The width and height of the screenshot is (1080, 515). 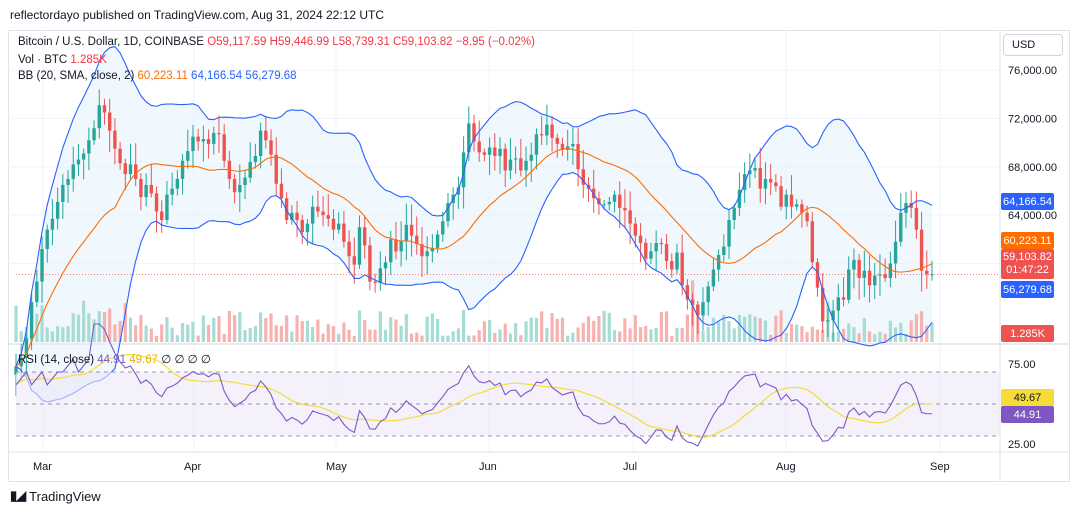 What do you see at coordinates (1032, 216) in the screenshot?
I see `price-tick-label: 64,000.00` at bounding box center [1032, 216].